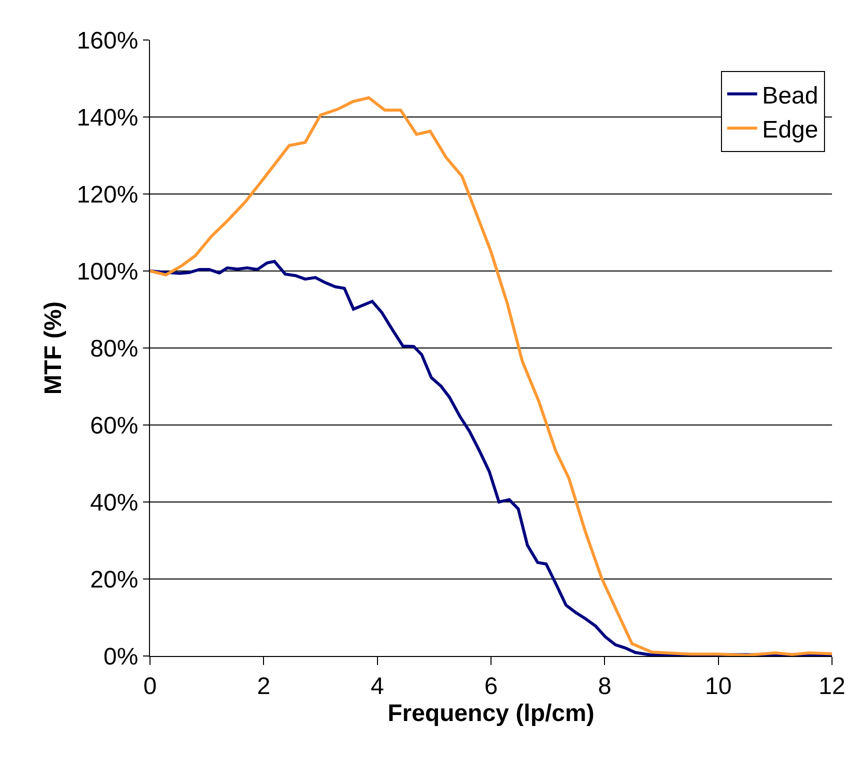 This screenshot has width=857, height=761. Describe the element at coordinates (107, 272) in the screenshot. I see `y-tick-label: 100%` at that location.